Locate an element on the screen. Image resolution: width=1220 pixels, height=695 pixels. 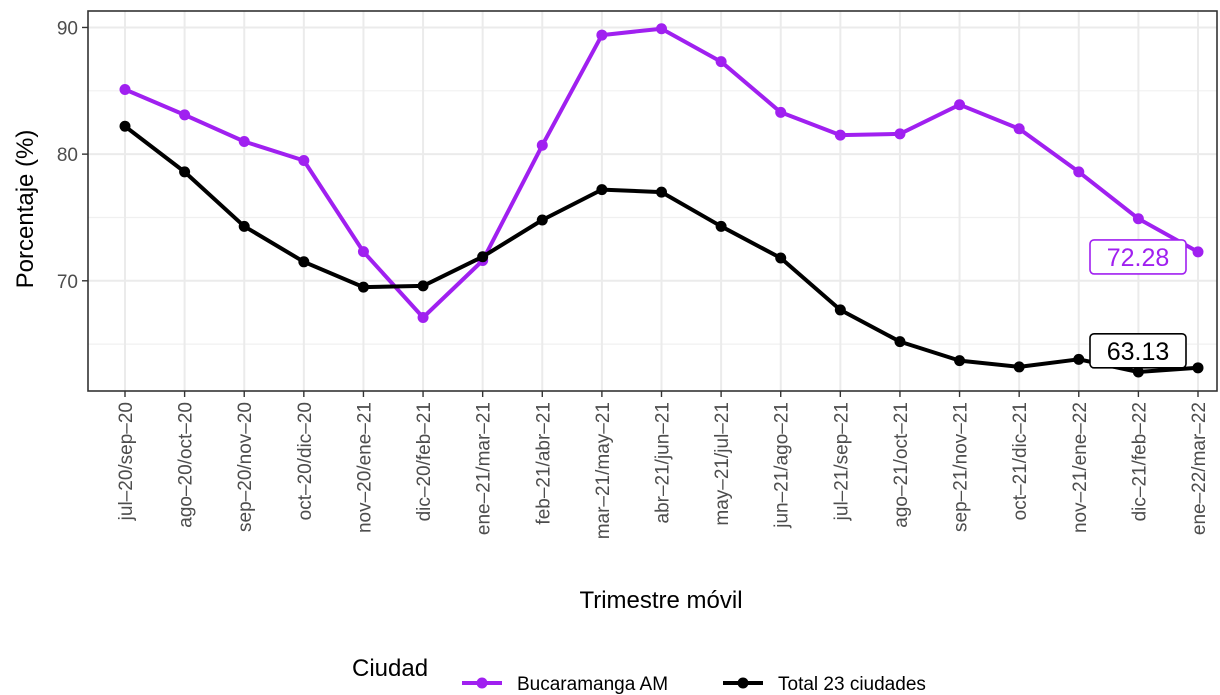
legend-title: Ciudad is located at coordinates (390, 668).